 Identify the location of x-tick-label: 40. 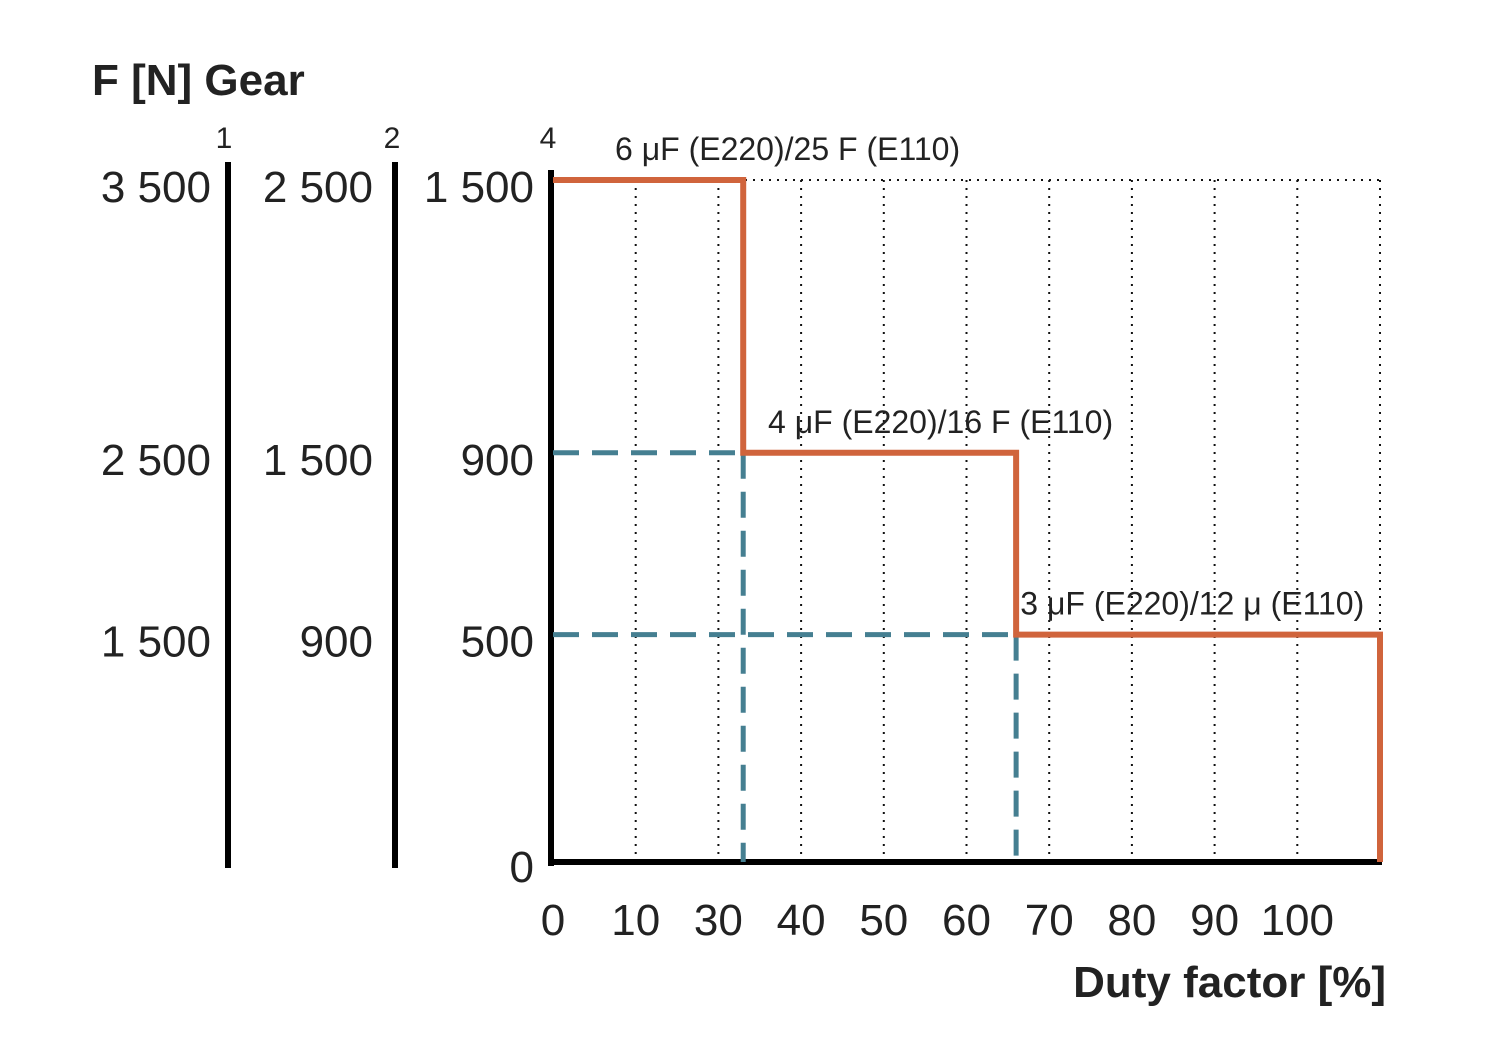
(801, 920).